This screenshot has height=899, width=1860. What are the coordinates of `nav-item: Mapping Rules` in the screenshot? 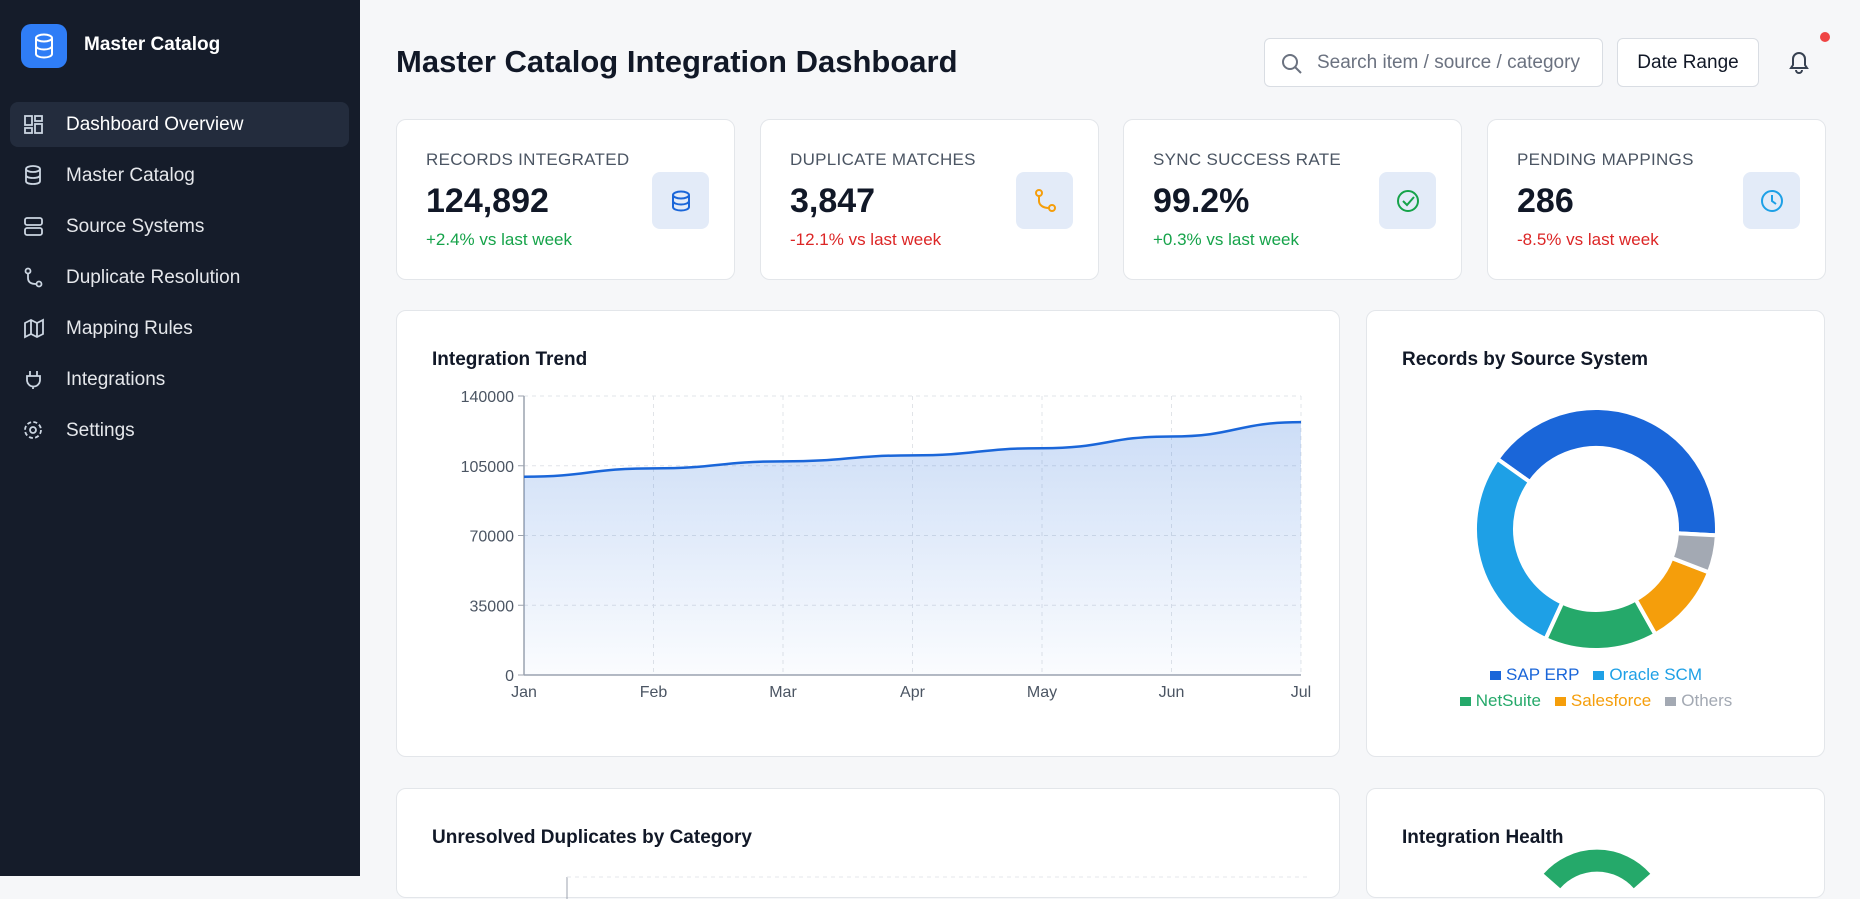 It's located at (179, 328).